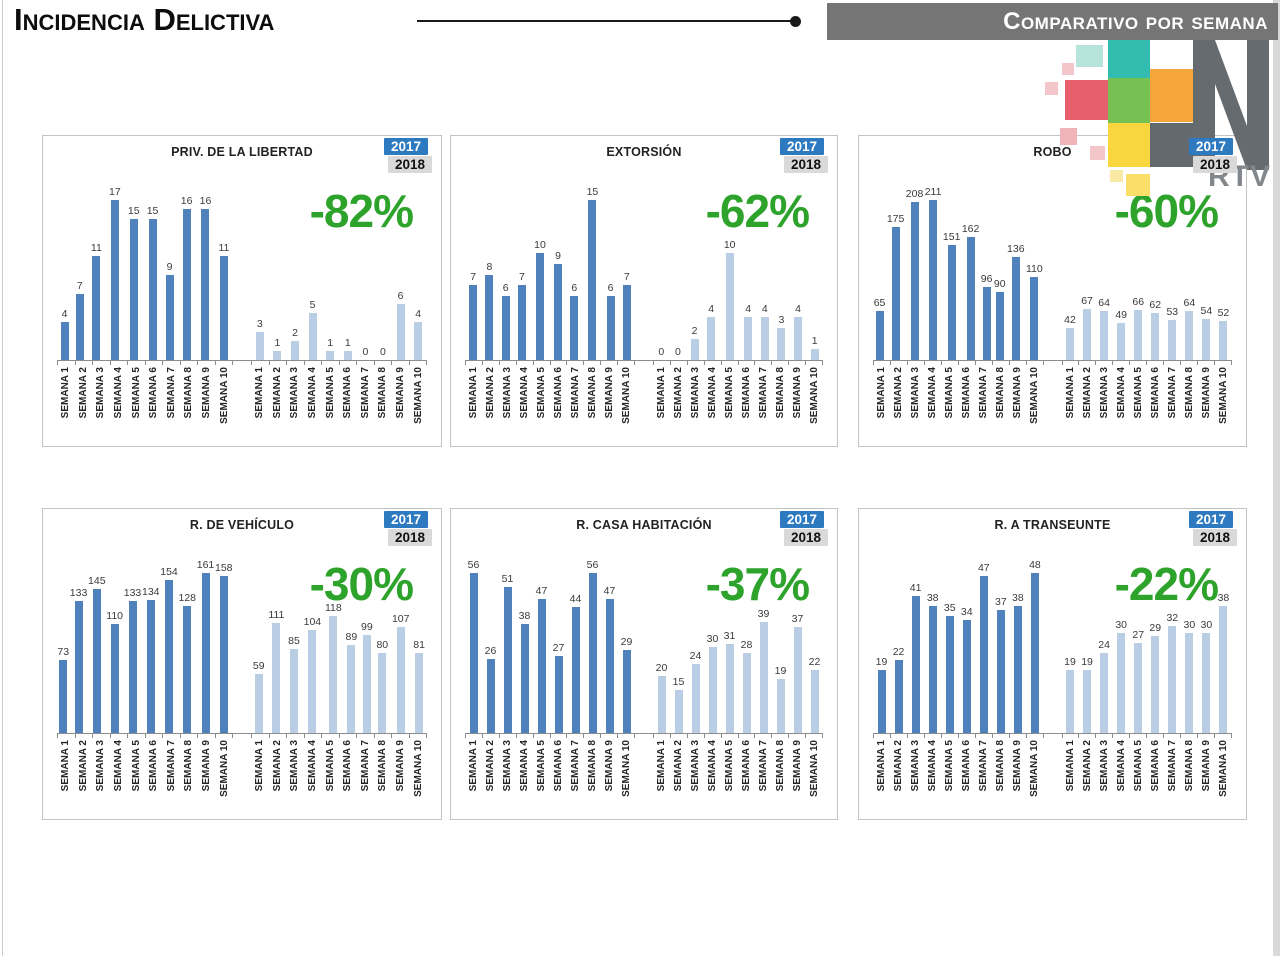 This screenshot has height=956, width=1280. I want to click on bar-column: 175, so click(895, 266).